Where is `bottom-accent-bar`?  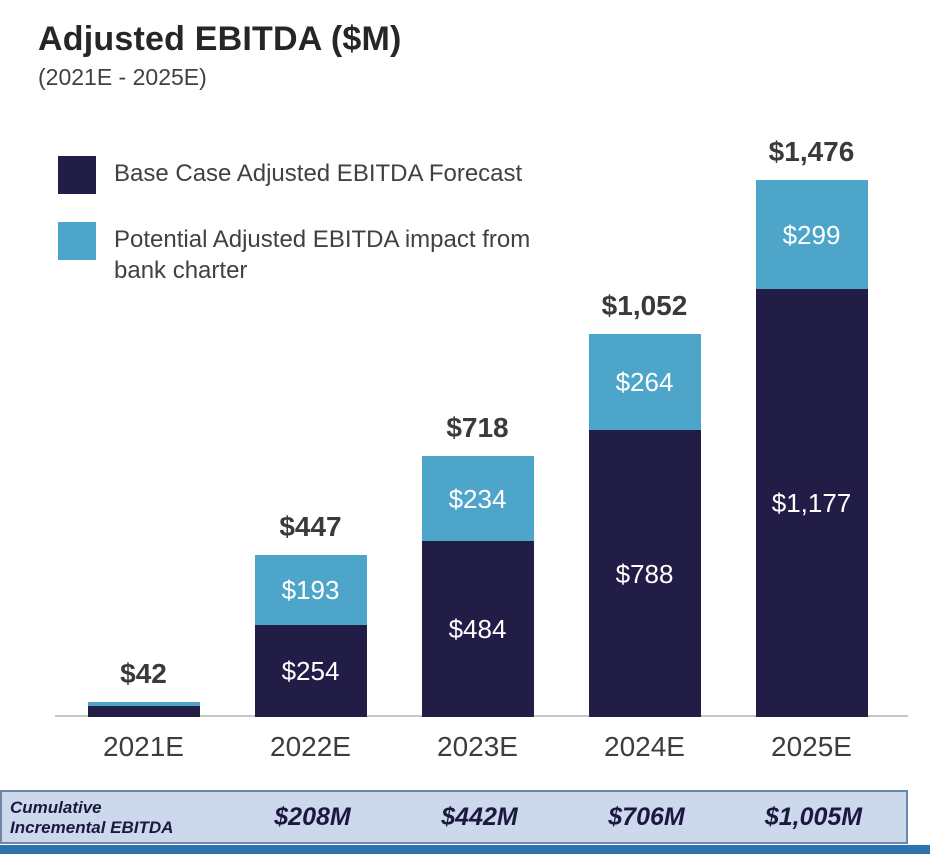
bottom-accent-bar is located at coordinates (465, 849).